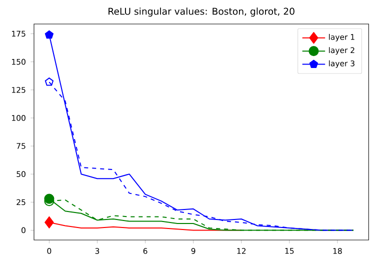  I want to click on chart-title: ReLU singular values: Boston, glorot, 20, so click(201, 12).